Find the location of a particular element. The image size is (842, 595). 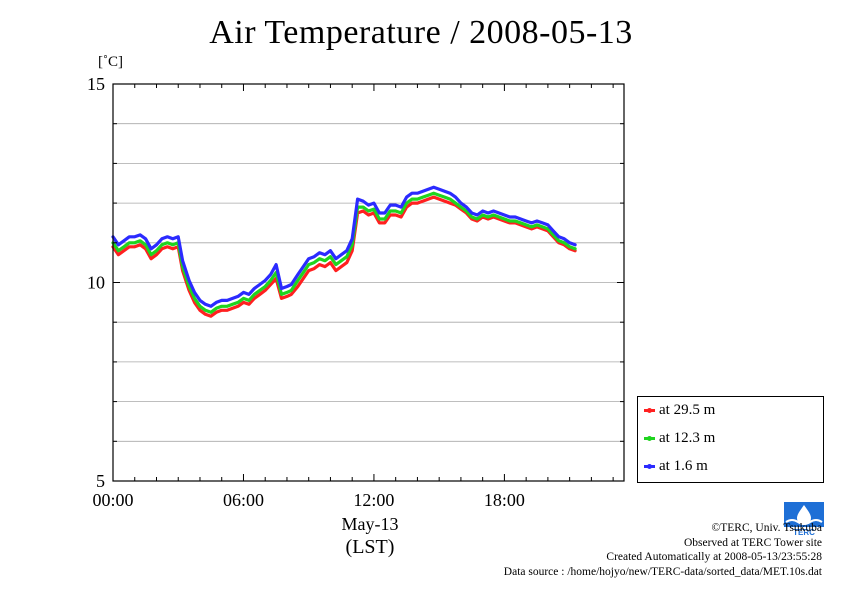

legend-swatch-red is located at coordinates (649, 410).